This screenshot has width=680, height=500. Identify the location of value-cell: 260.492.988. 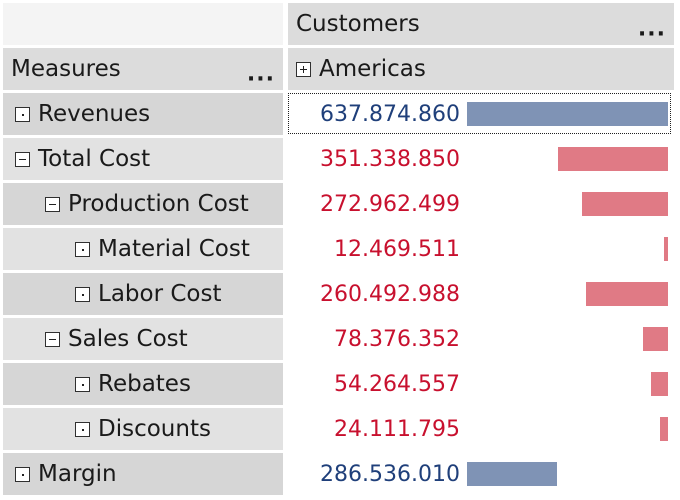
(481, 294).